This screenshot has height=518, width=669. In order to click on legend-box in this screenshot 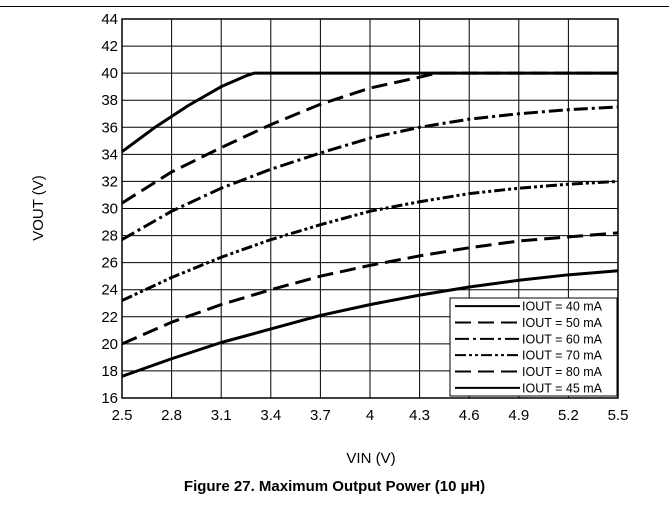, I will do `click(533, 347)`.